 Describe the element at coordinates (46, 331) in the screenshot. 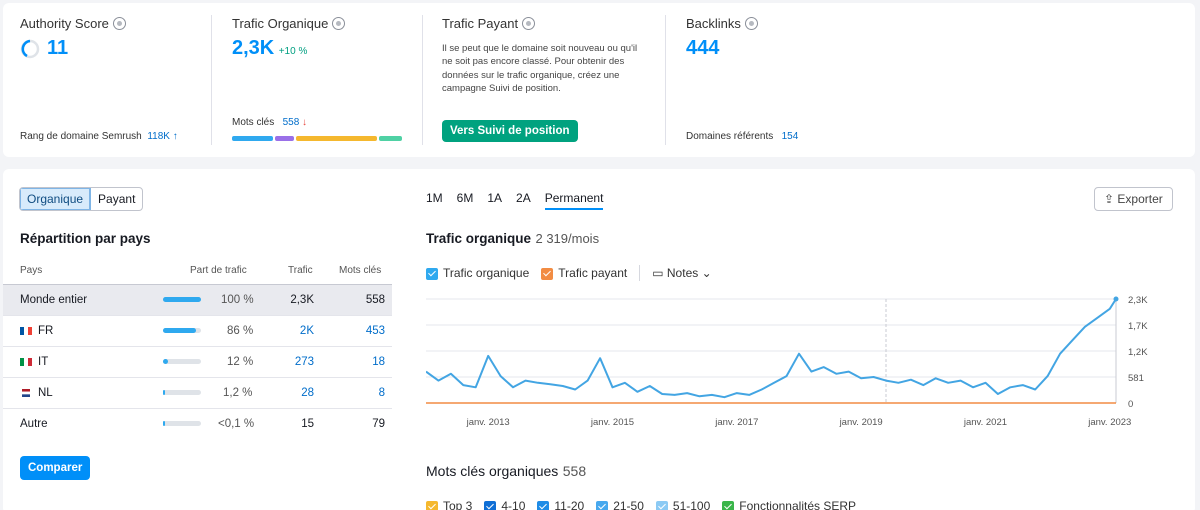

I see `country-name: FR` at that location.